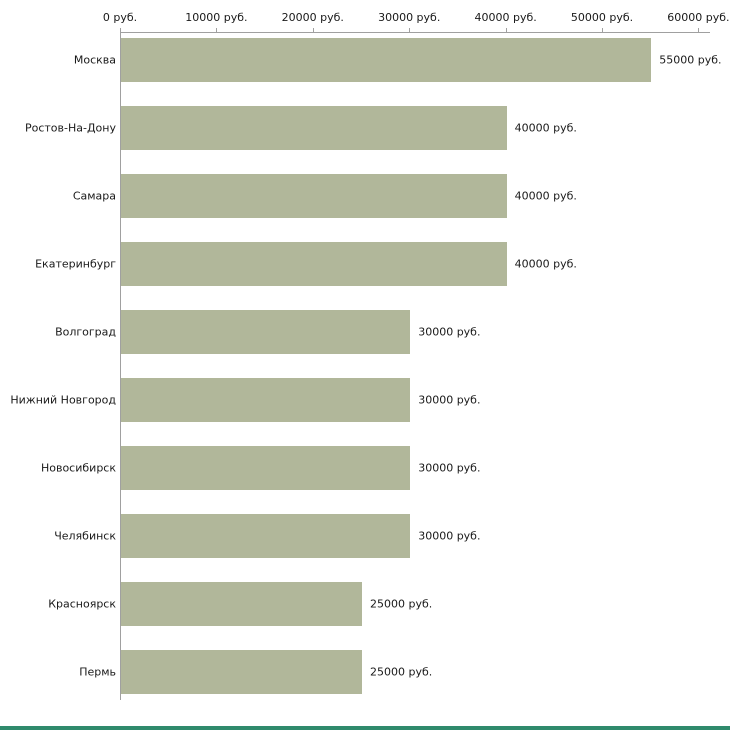  Describe the element at coordinates (312, 17) in the screenshot. I see `x-tick-label: 20000 руб.` at that location.